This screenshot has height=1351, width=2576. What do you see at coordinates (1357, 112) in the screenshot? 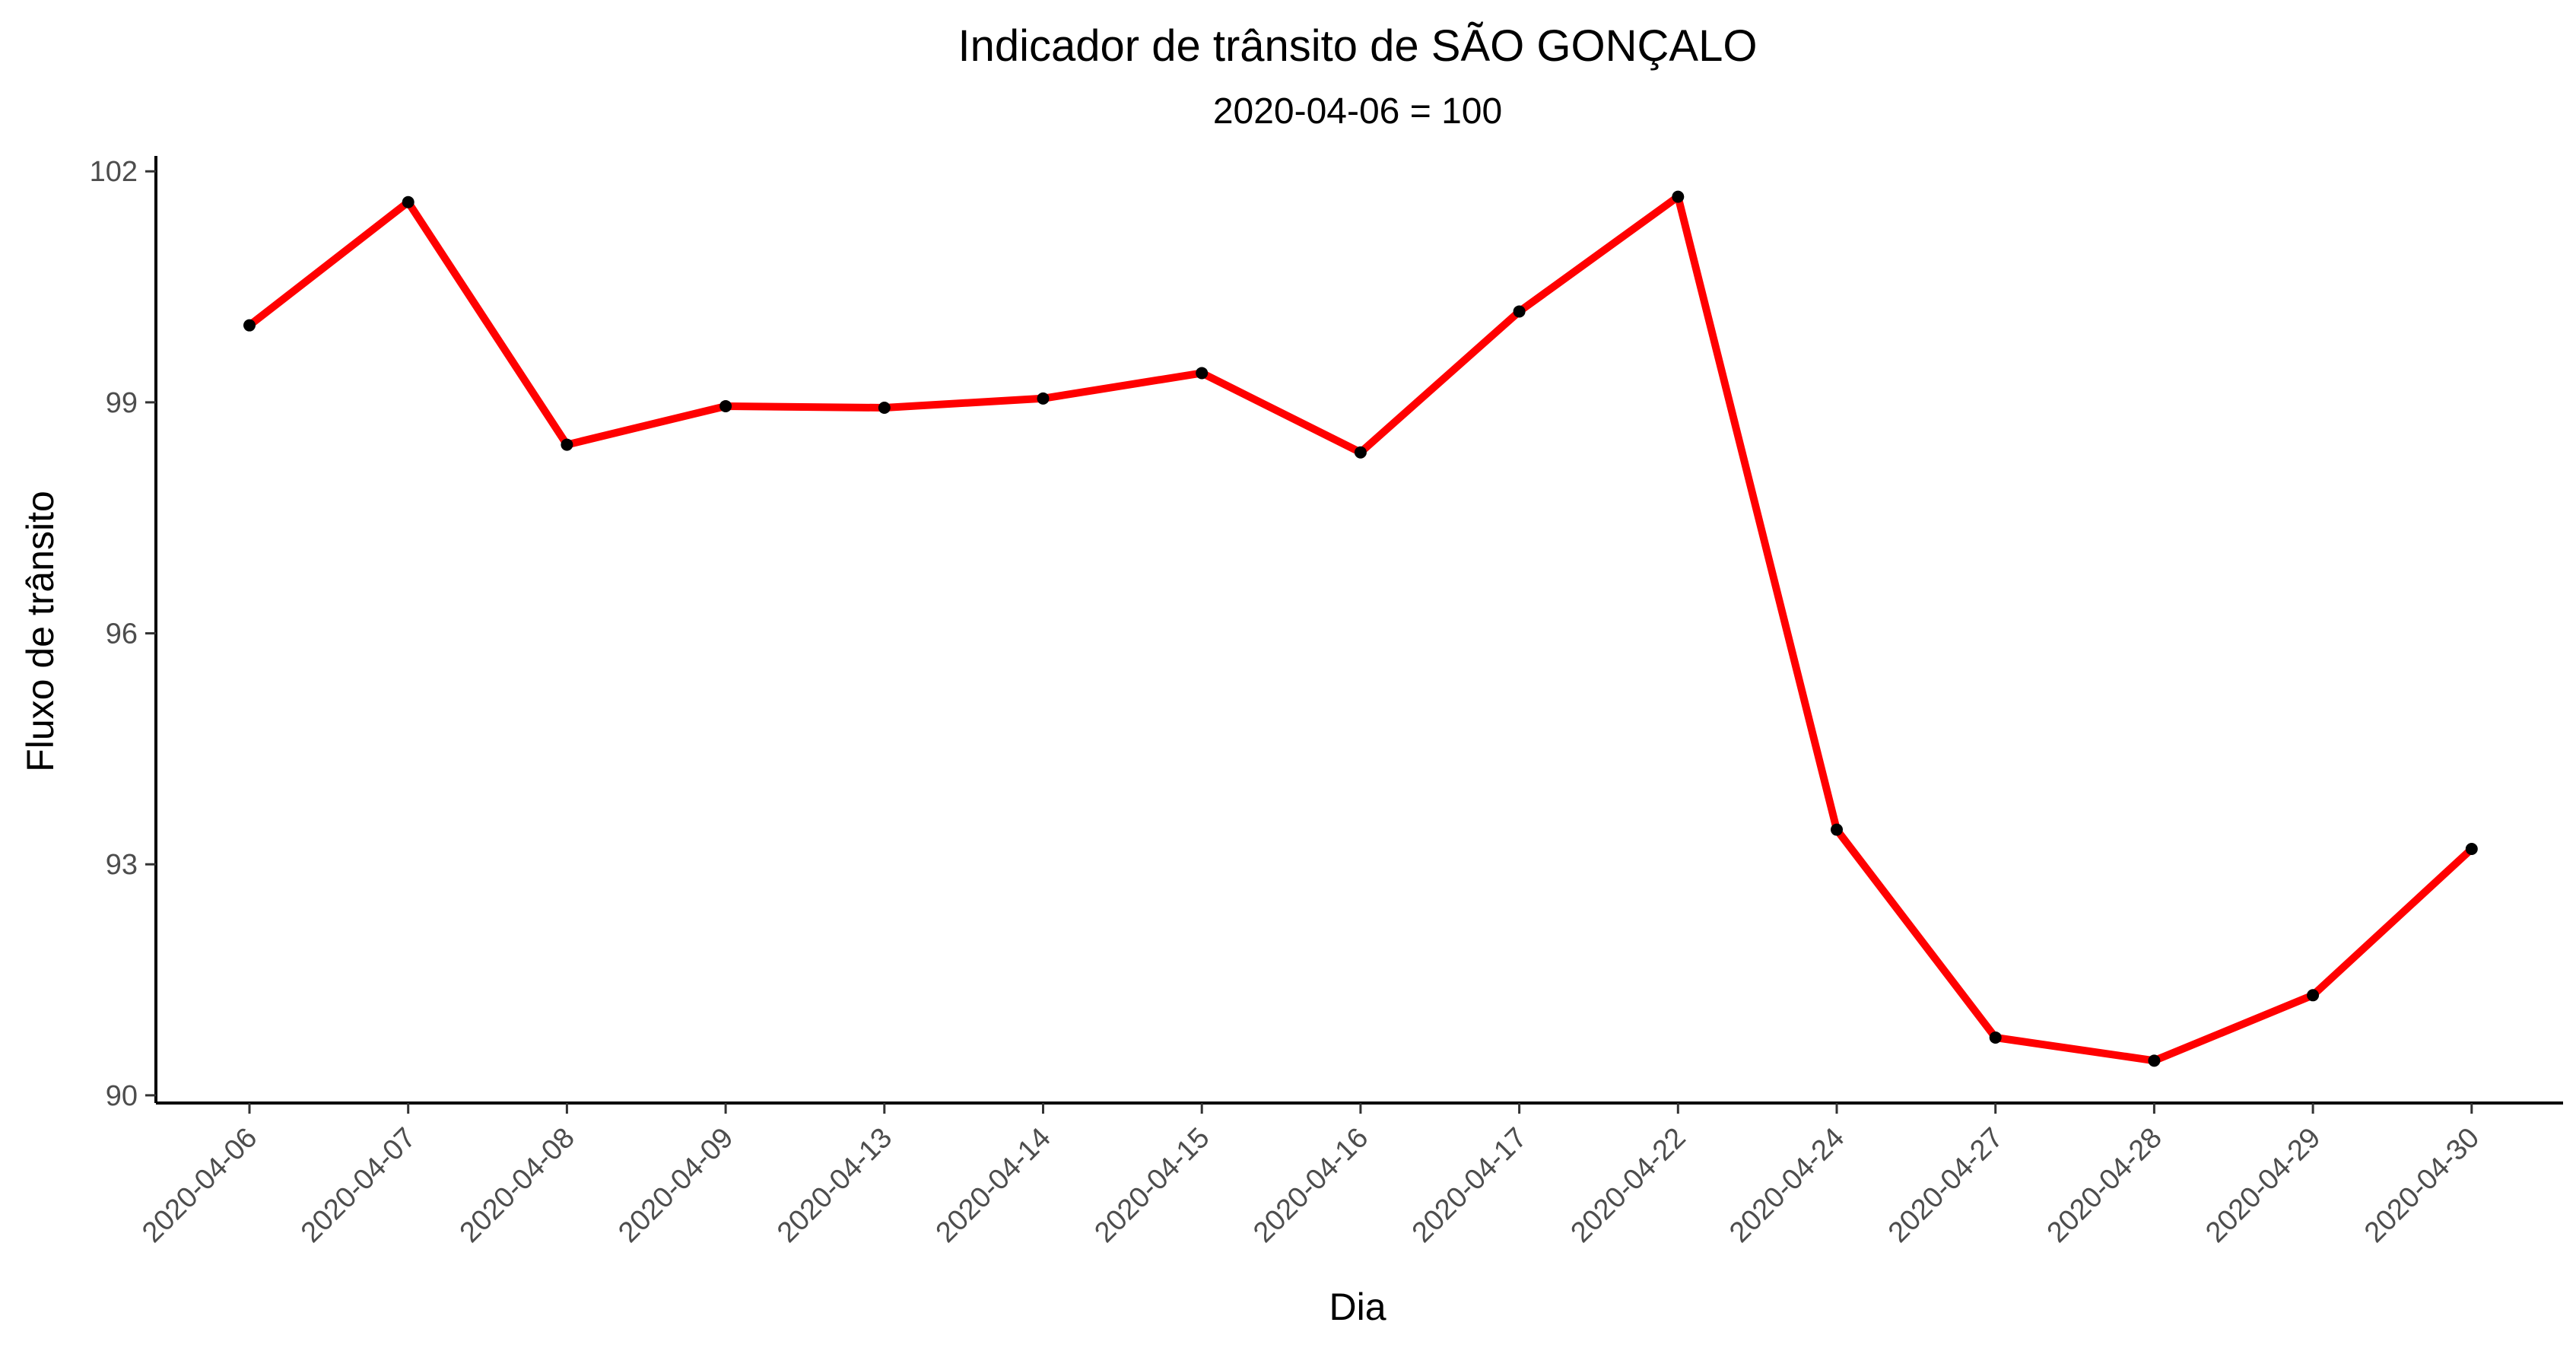
I see `chart-subtitle: 2020-04-06 = 100` at bounding box center [1357, 112].